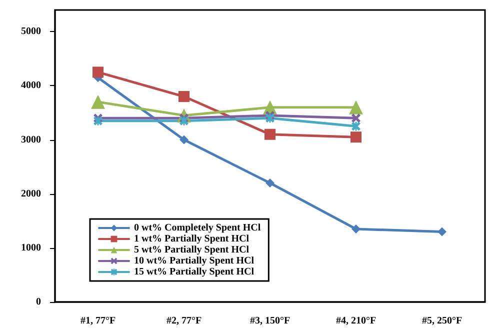  What do you see at coordinates (194, 272) in the screenshot?
I see `legend-label: 15 wt% Partially Spent HCl` at bounding box center [194, 272].